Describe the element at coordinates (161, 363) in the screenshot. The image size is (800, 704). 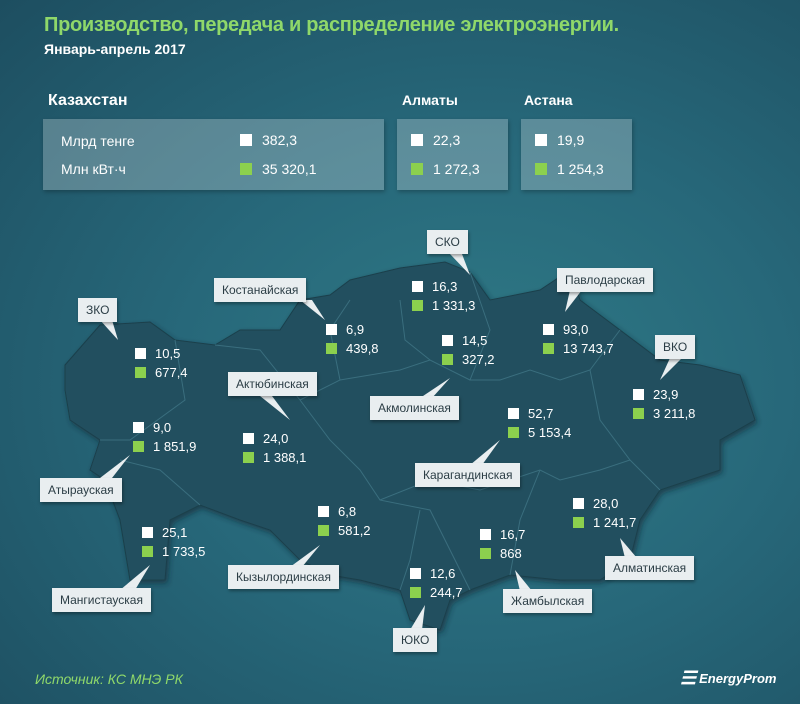
I see `region-values: 10,5 677,4` at that location.